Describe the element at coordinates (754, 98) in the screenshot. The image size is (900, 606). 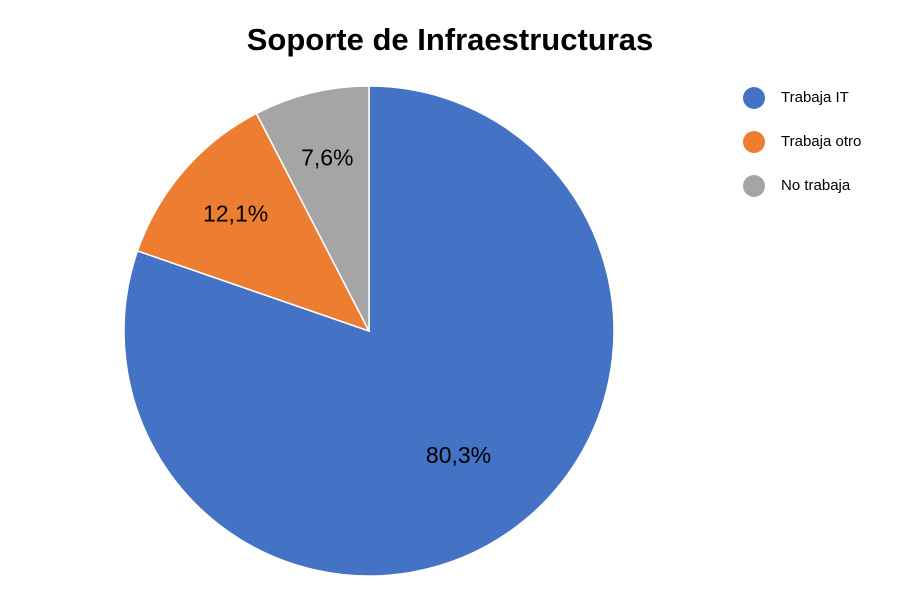
I see `legend-marker-trabaja-it` at that location.